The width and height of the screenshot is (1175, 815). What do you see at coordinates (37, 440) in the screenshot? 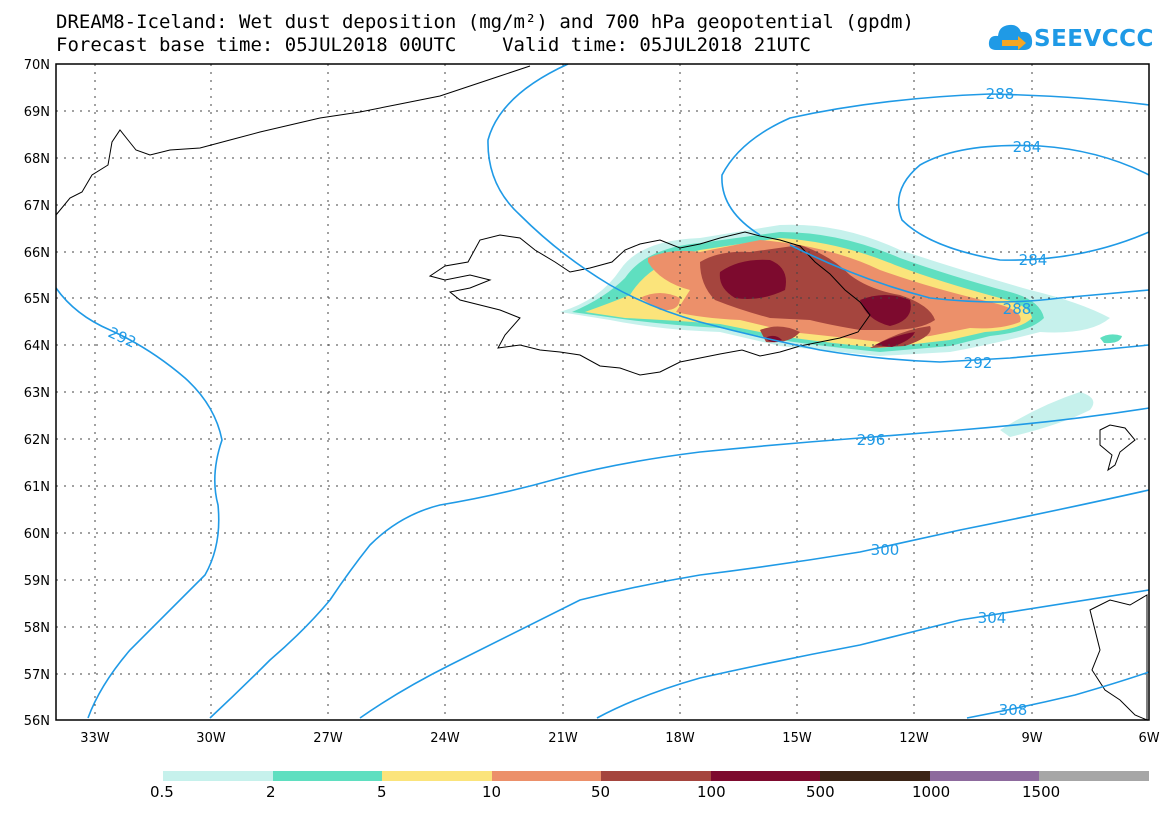
I see `lat-label: 62N` at bounding box center [37, 440].